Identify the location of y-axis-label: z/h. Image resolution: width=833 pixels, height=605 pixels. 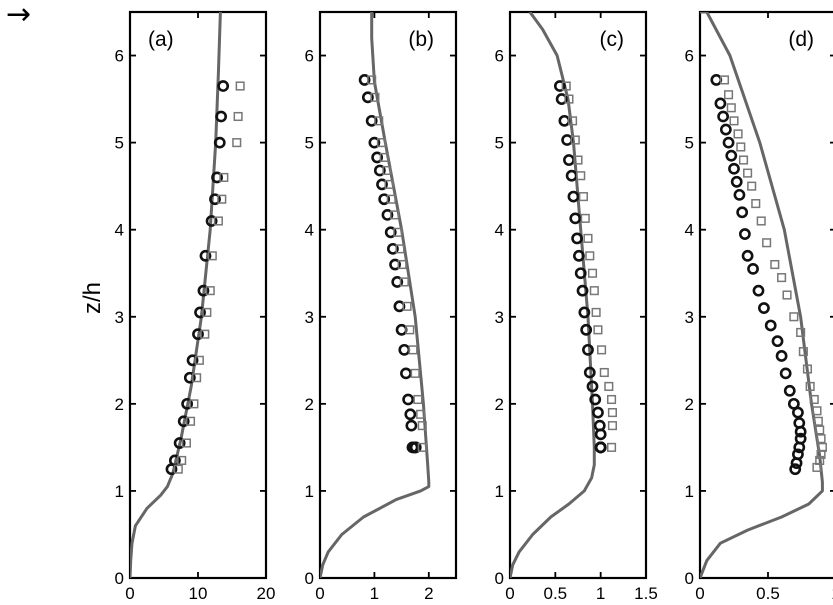
(92, 298).